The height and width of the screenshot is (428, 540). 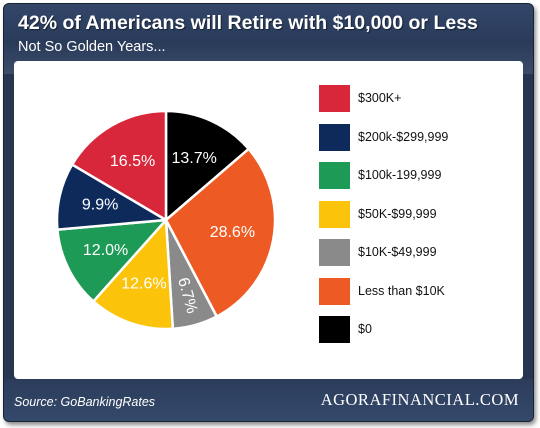 What do you see at coordinates (143, 283) in the screenshot?
I see `slice-label-50k-99-999: 12.6%` at bounding box center [143, 283].